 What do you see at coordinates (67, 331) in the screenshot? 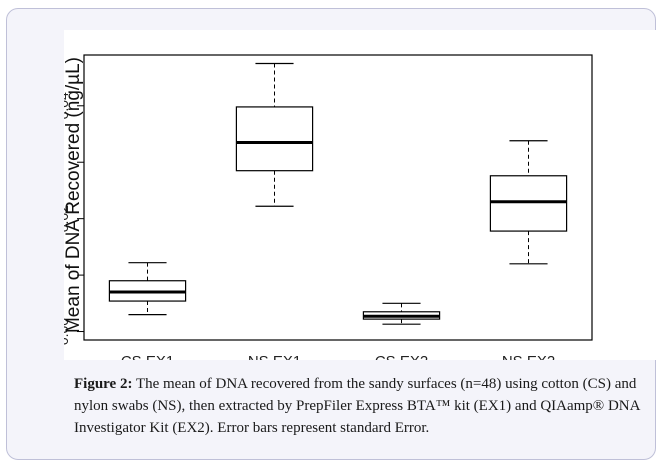
I see `y-tick-label: 0.00` at bounding box center [67, 331].